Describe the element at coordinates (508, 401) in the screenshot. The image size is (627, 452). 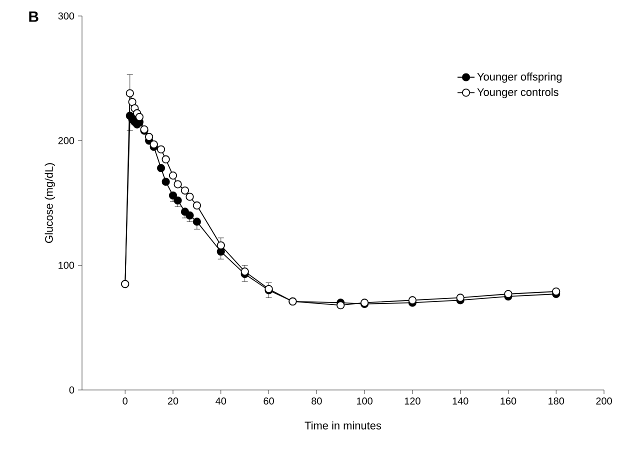
I see `x-tick-label: 160` at that location.